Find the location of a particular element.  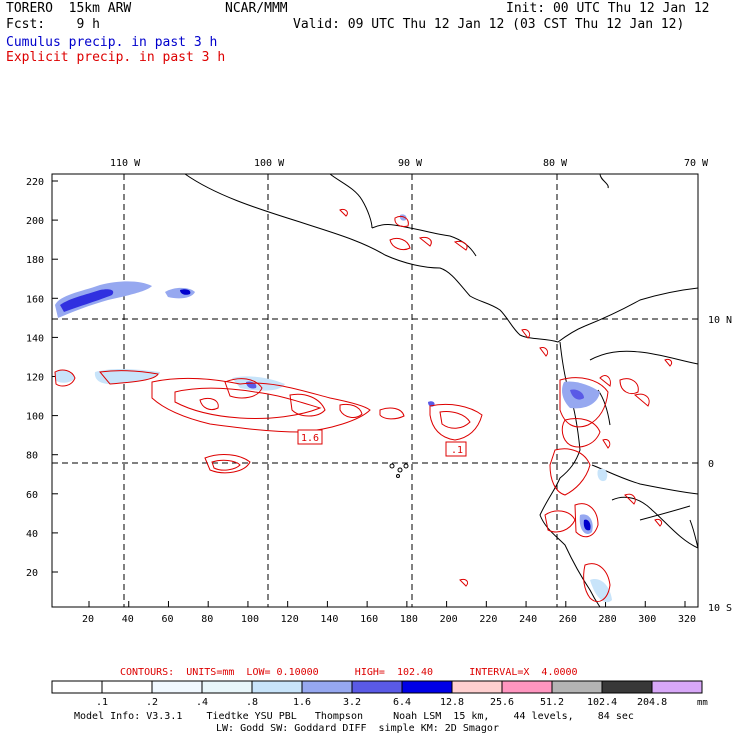

y-tick-label: 20 is located at coordinates (32, 573).